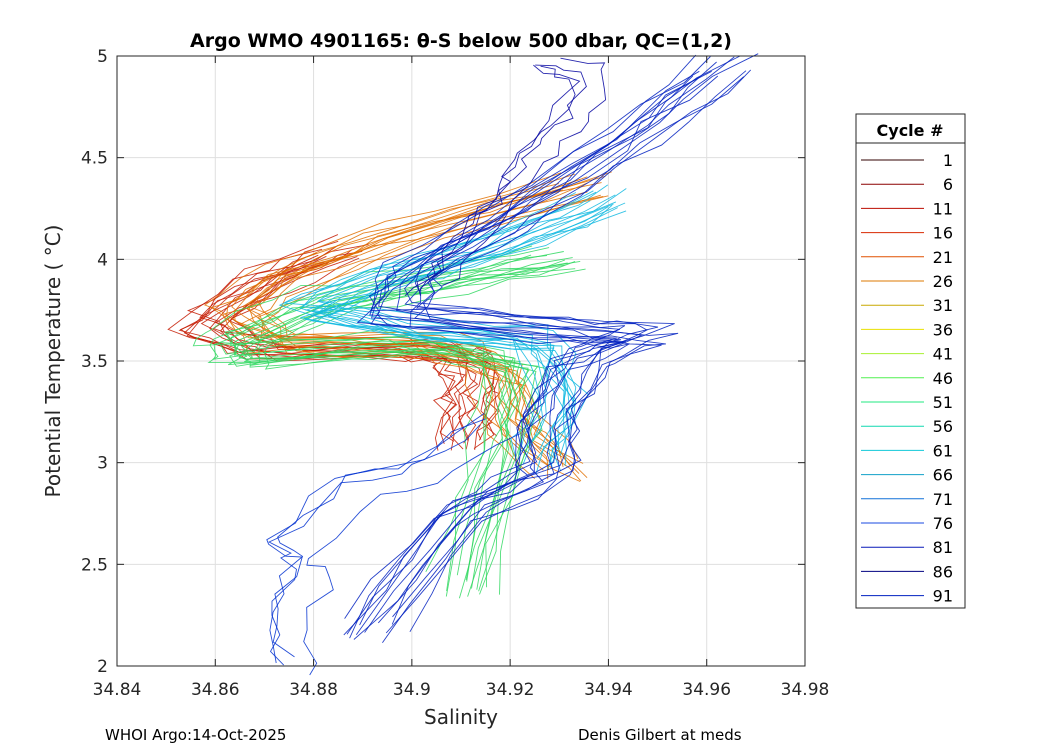  What do you see at coordinates (943, 281) in the screenshot?
I see `legend-label: 26` at bounding box center [943, 281].